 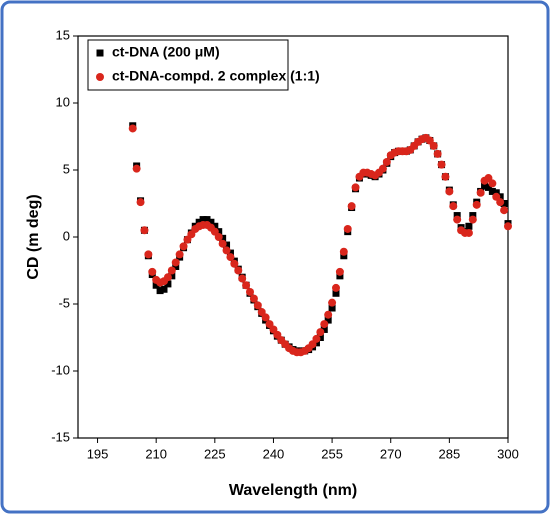 What do you see at coordinates (188, 65) in the screenshot?
I see `legend-box` at bounding box center [188, 65].